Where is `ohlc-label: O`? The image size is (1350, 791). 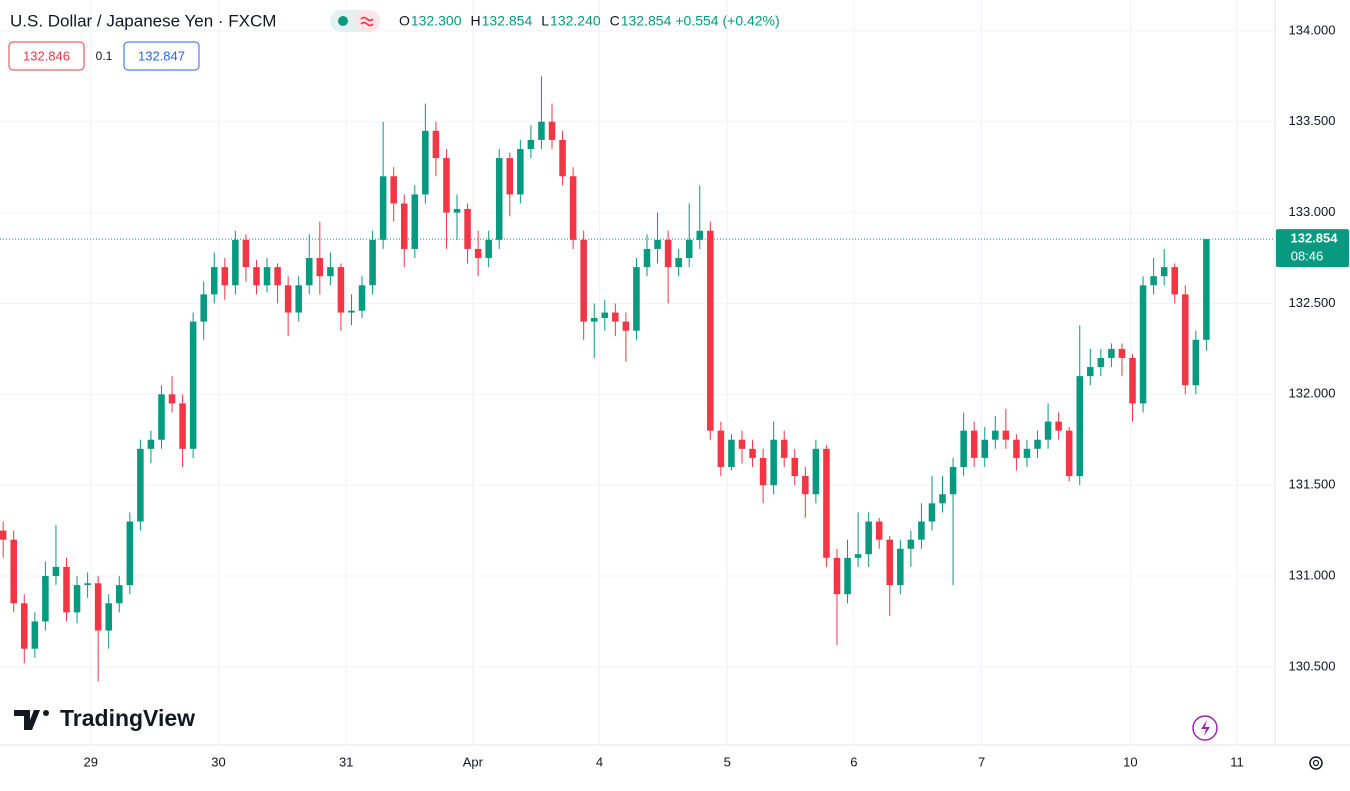 ohlc-label: O is located at coordinates (404, 21).